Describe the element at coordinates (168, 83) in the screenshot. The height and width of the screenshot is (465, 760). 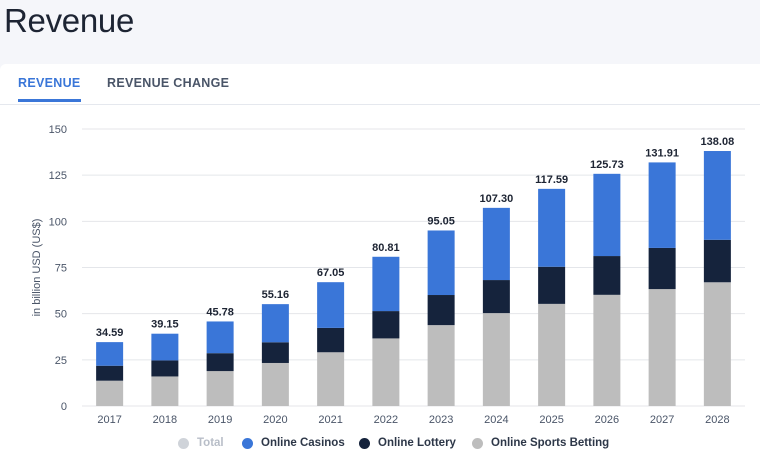
I see `tab-revenue-change: REVENUE CHANGE` at that location.